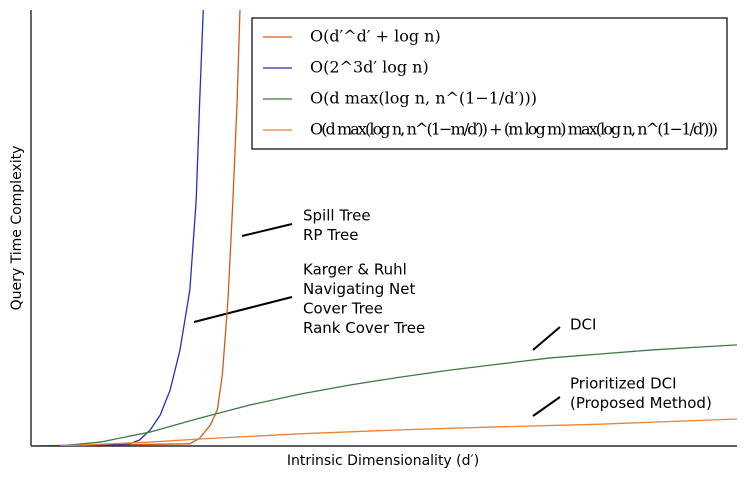  Describe the element at coordinates (364, 328) in the screenshot. I see `annotation: Rank Cover Tree` at that location.